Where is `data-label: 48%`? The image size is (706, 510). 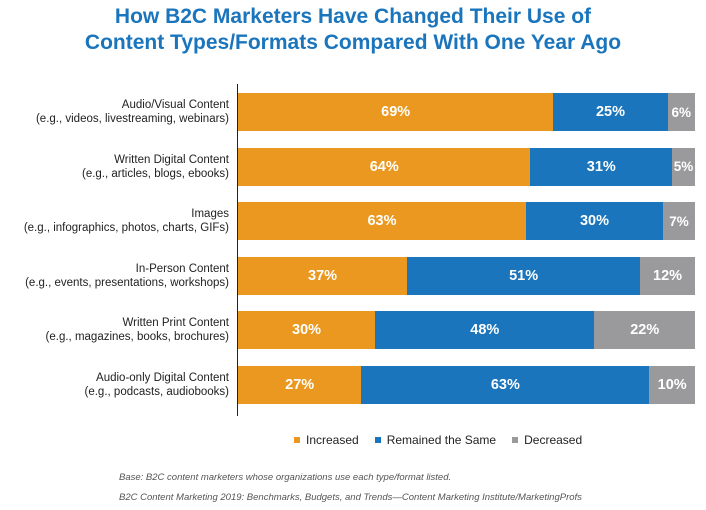 data-label: 48% is located at coordinates (485, 330).